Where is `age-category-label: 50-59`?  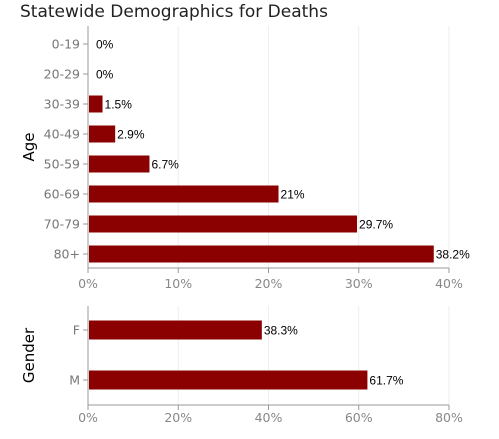 age-category-label: 50-59 is located at coordinates (62, 164).